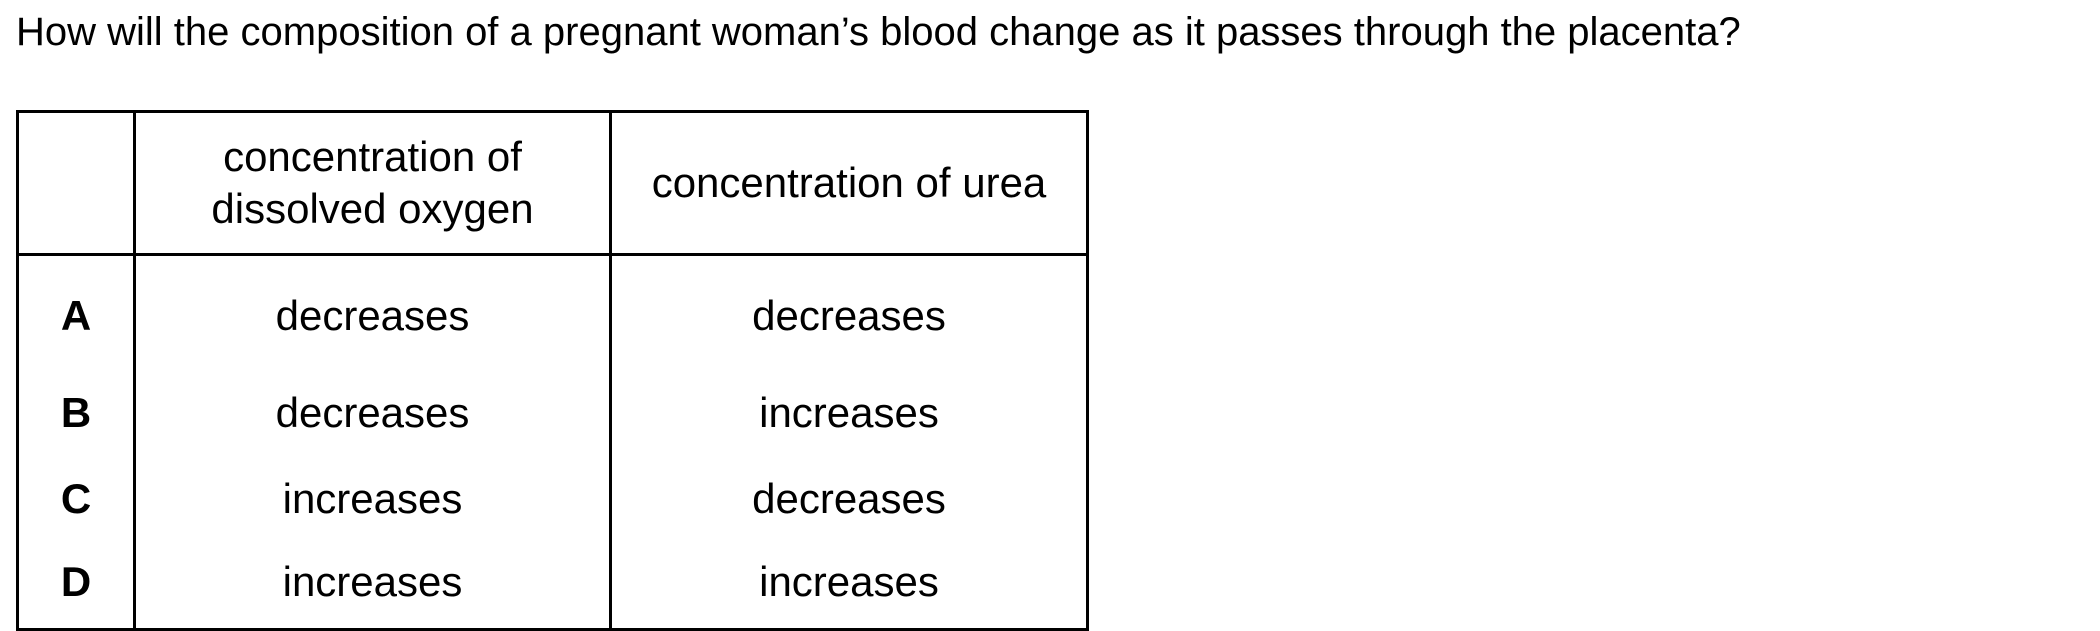  What do you see at coordinates (76, 498) in the screenshot?
I see `option-key: C` at bounding box center [76, 498].